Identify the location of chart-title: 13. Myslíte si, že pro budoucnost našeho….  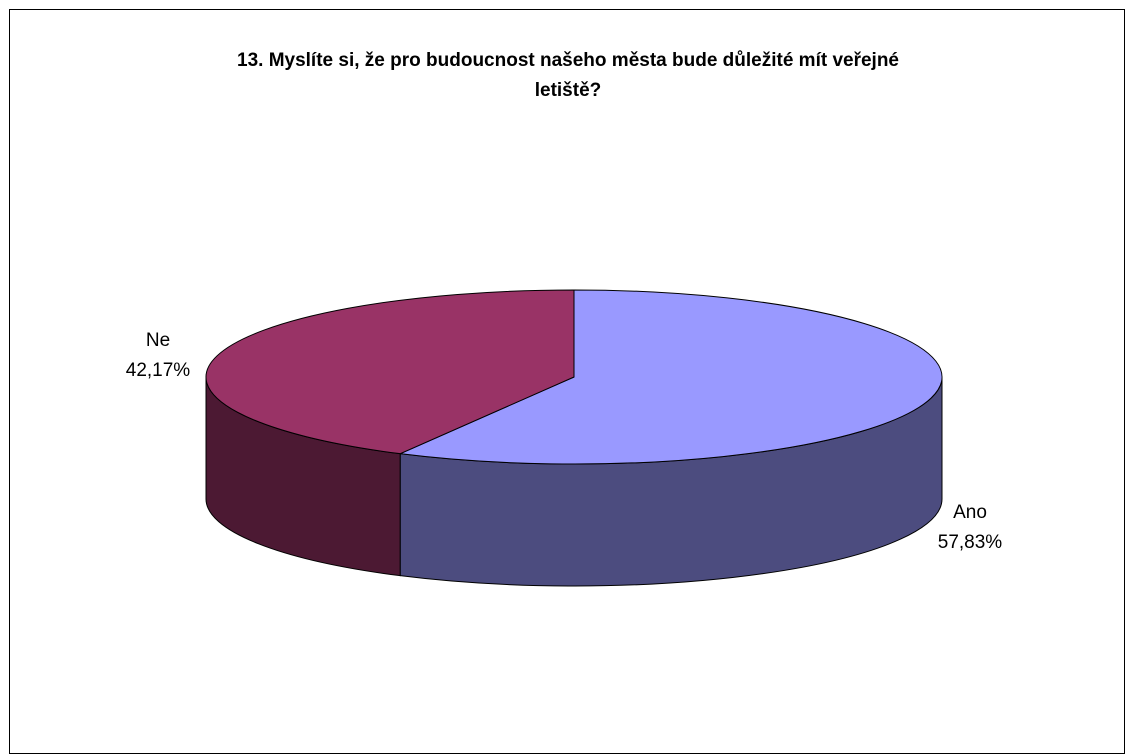
(568, 75).